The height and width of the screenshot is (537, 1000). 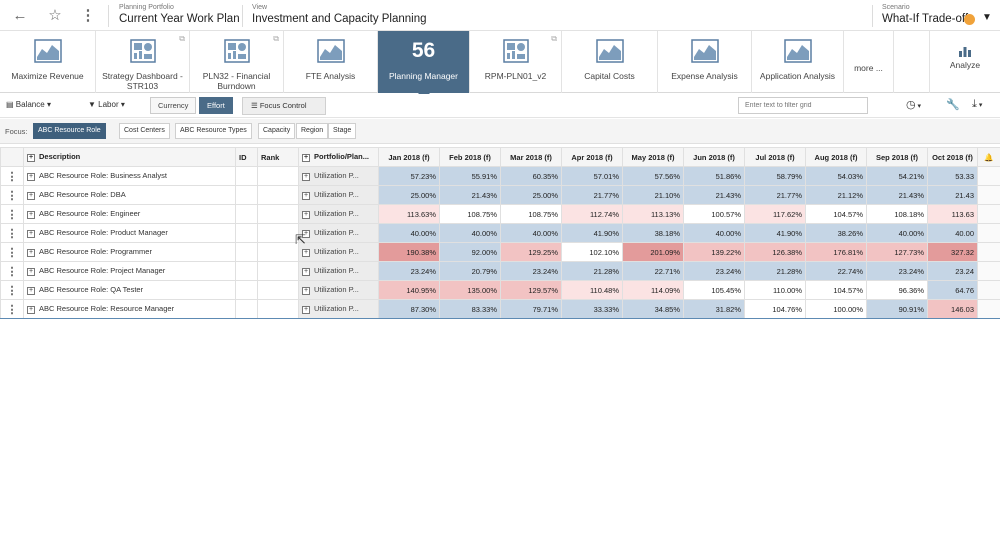 What do you see at coordinates (592, 309) in the screenshot?
I see `utilization-cell: 33.33%` at bounding box center [592, 309].